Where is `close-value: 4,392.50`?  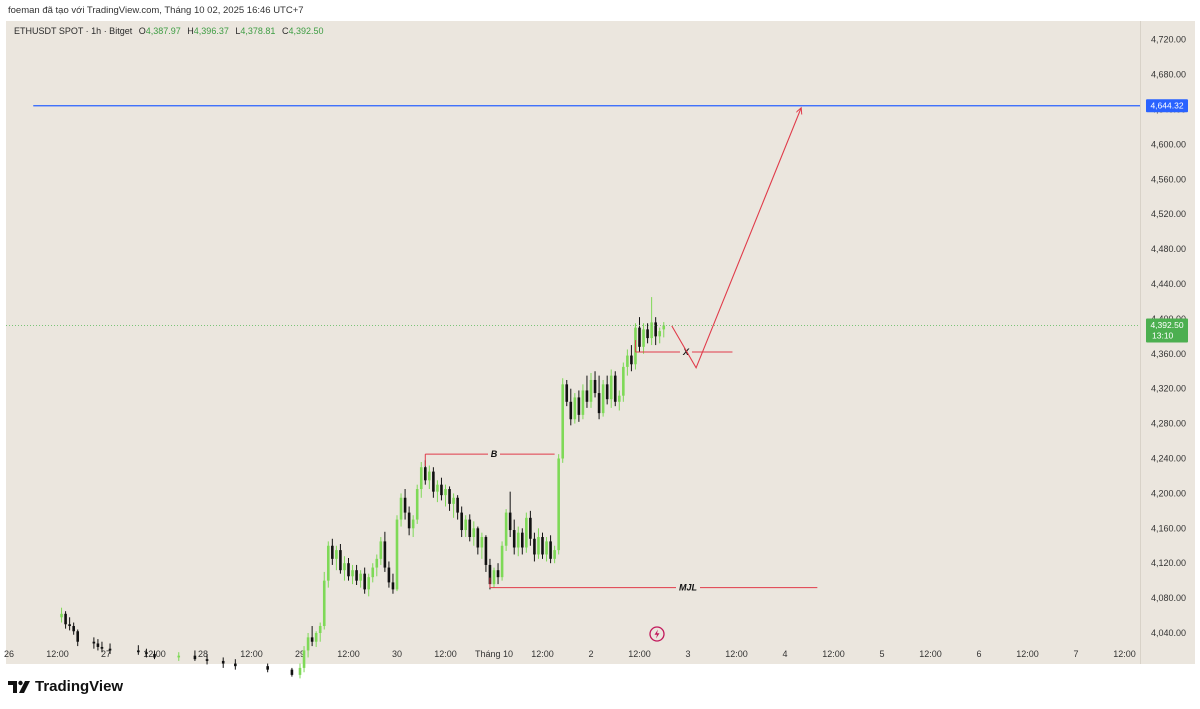 close-value: 4,392.50 is located at coordinates (306, 31).